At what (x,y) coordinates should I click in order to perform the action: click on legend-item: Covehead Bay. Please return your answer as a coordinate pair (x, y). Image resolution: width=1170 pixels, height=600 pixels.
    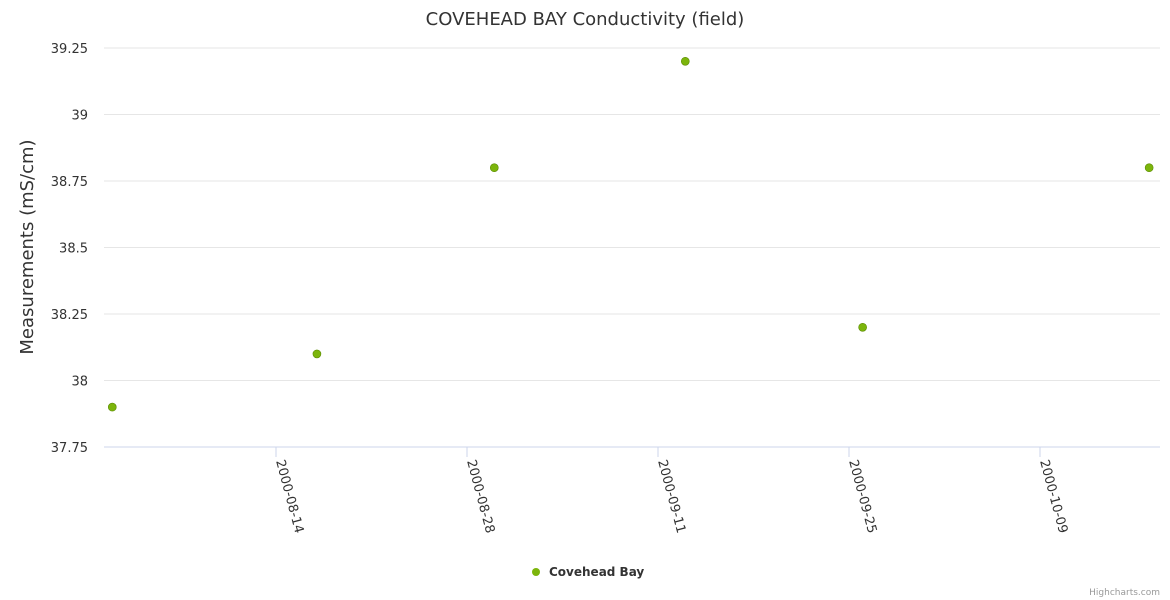
    Looking at the image, I should click on (588, 572).